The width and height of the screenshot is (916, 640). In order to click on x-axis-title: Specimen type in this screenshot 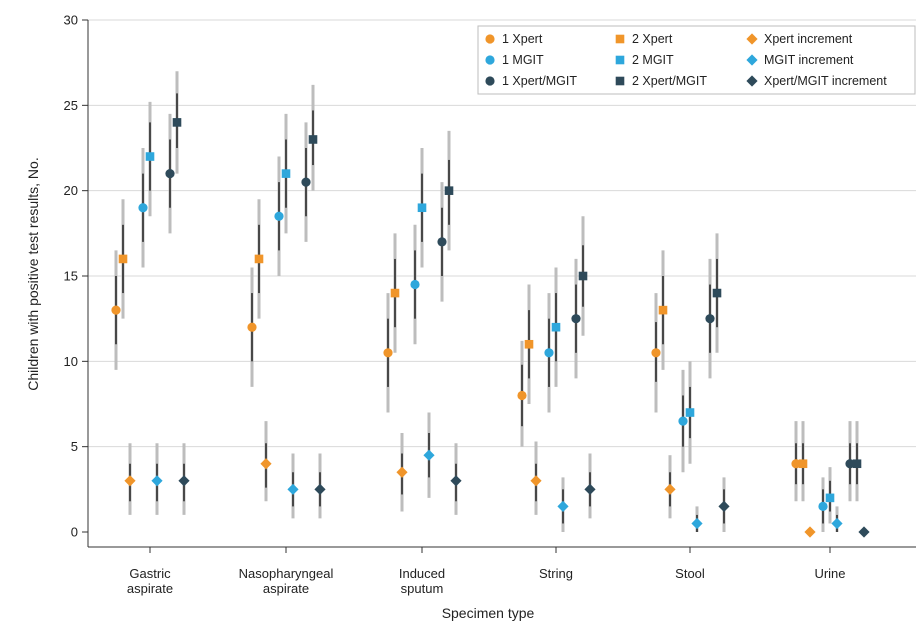, I will do `click(488, 613)`.